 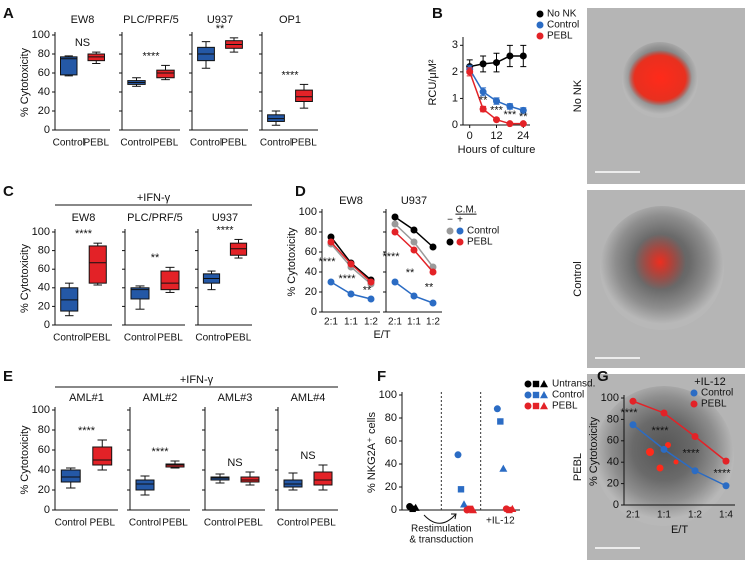 What do you see at coordinates (679, 455) in the screenshot?
I see `series-line` at bounding box center [679, 455].